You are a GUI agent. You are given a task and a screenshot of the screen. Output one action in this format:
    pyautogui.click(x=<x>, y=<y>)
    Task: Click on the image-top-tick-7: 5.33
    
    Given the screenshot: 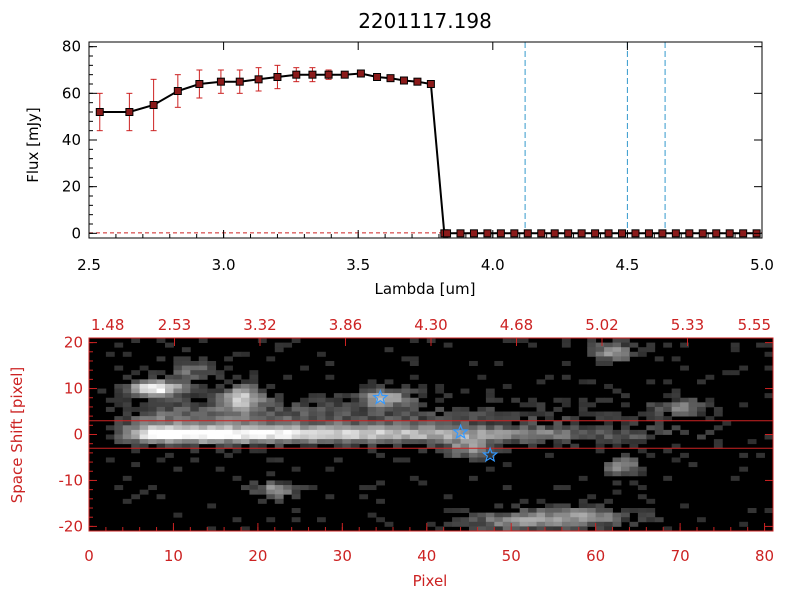 What is the action you would take?
    pyautogui.click(x=687, y=325)
    